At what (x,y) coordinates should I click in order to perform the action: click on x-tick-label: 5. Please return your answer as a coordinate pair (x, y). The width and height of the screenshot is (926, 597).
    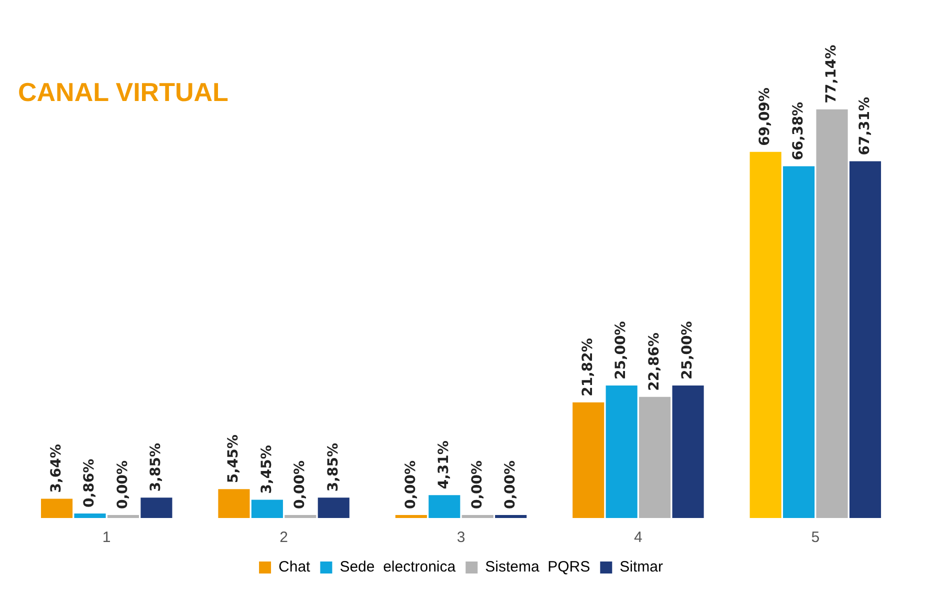
    Looking at the image, I should click on (815, 537).